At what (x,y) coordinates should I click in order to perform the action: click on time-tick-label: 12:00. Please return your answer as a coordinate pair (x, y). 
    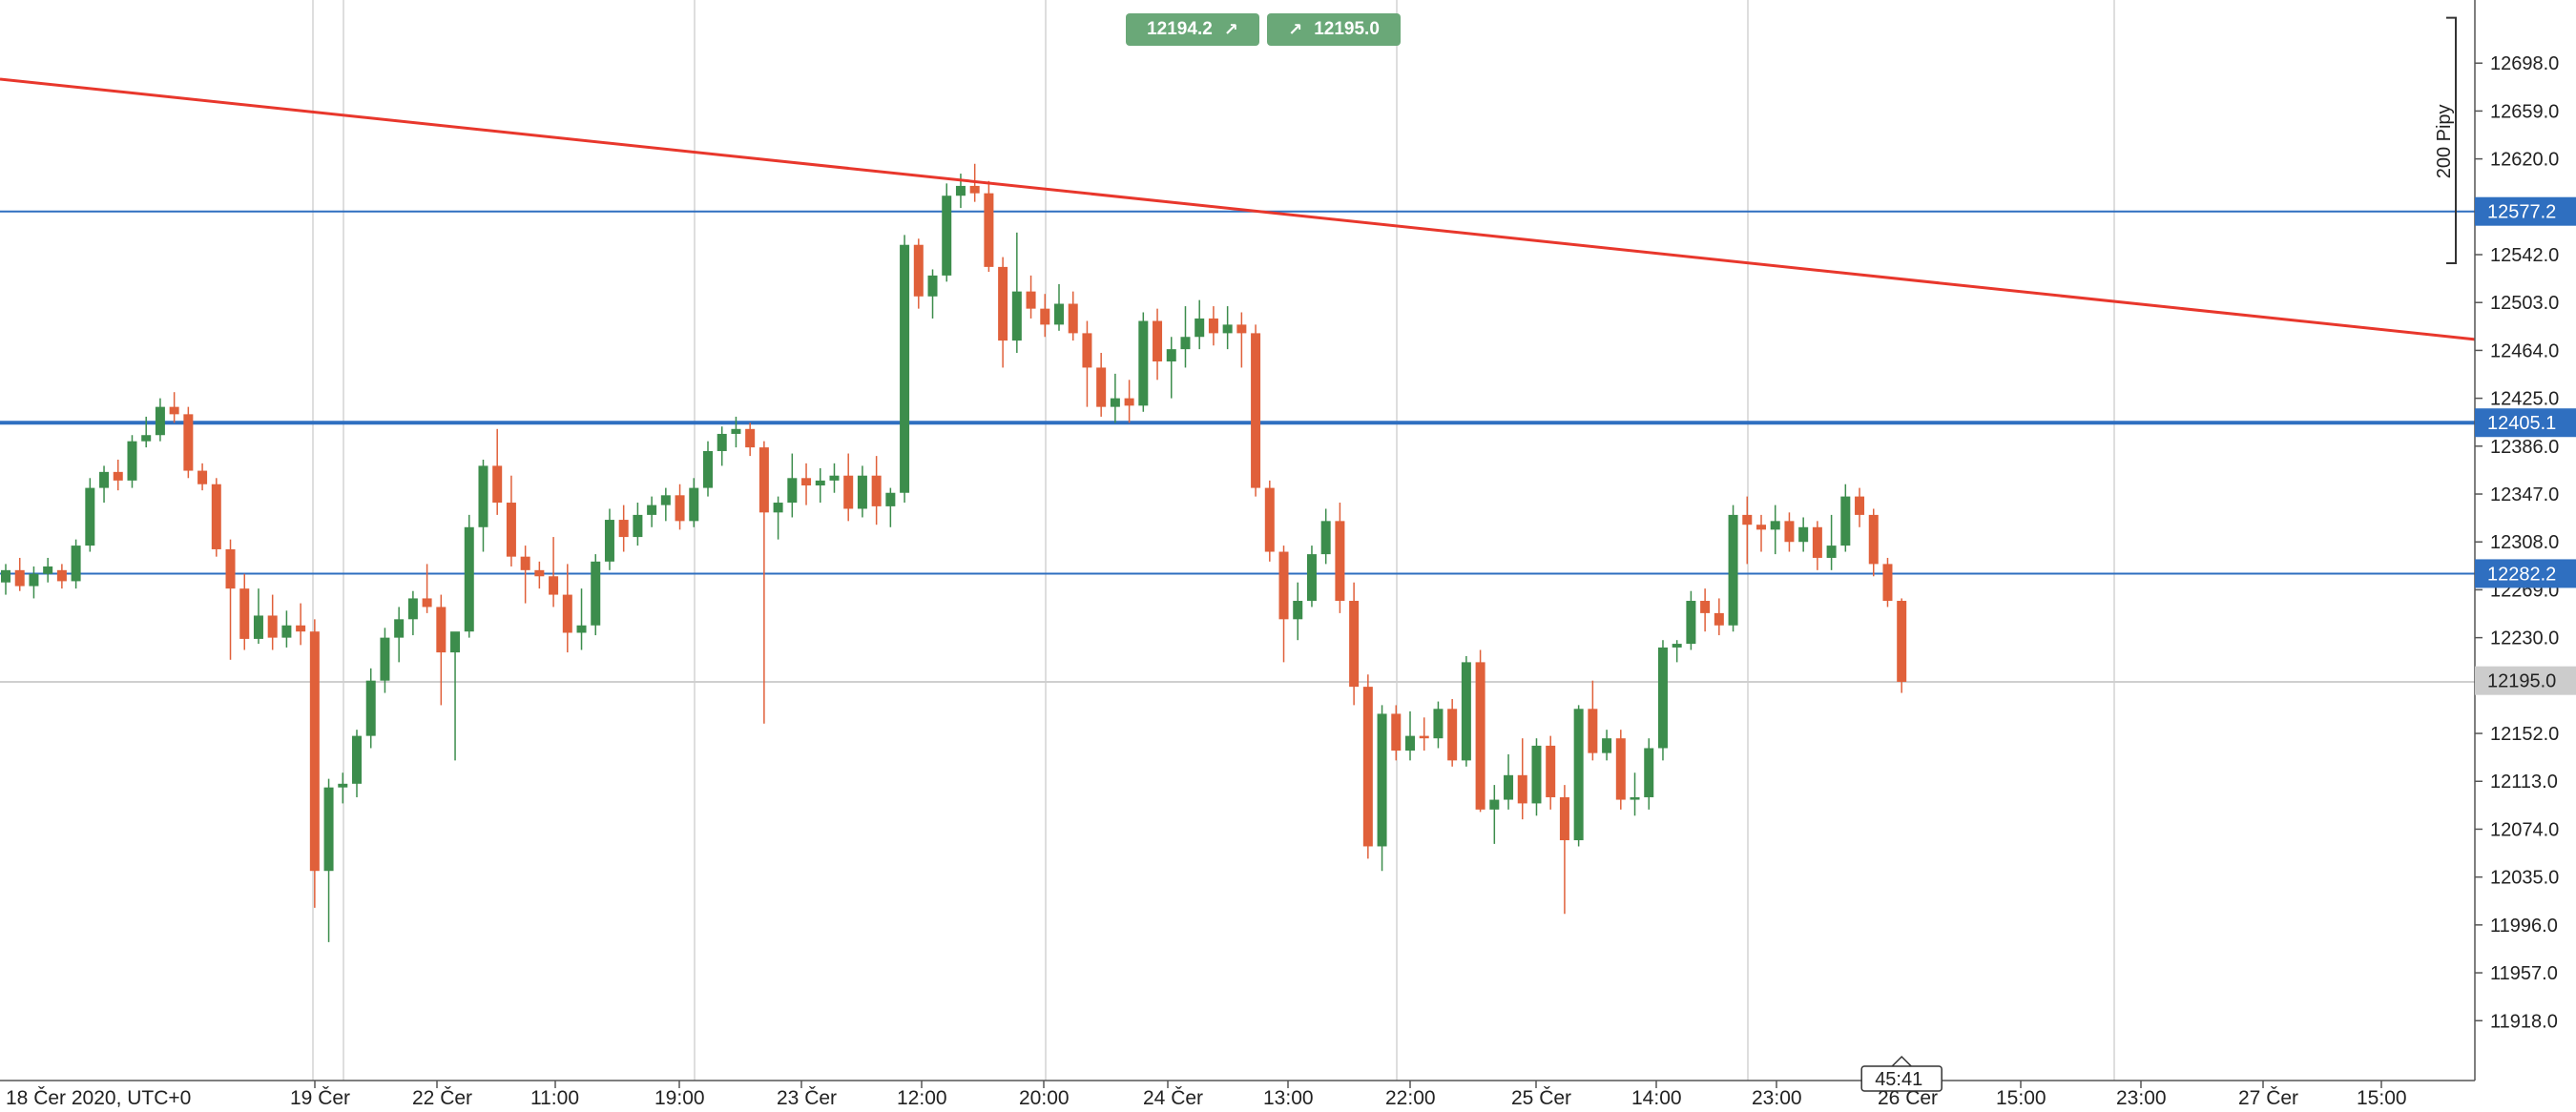
    Looking at the image, I should click on (922, 1098).